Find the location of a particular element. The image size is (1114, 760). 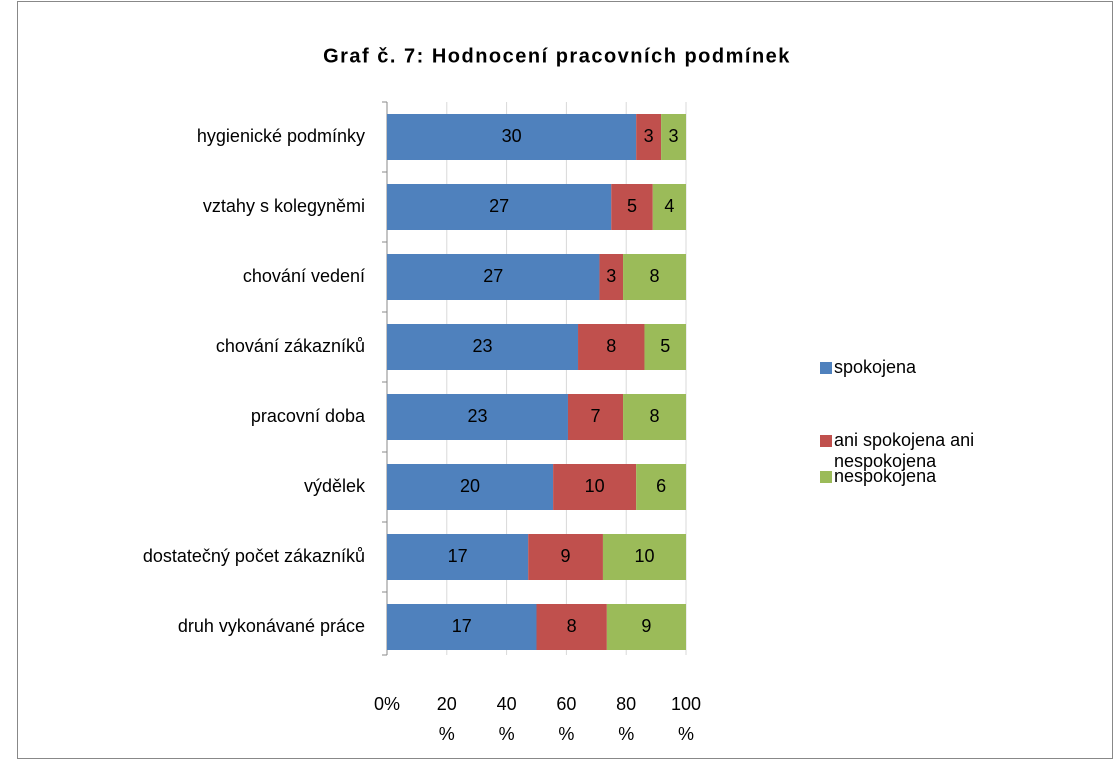

x-tick-label: 20% is located at coordinates (447, 719).